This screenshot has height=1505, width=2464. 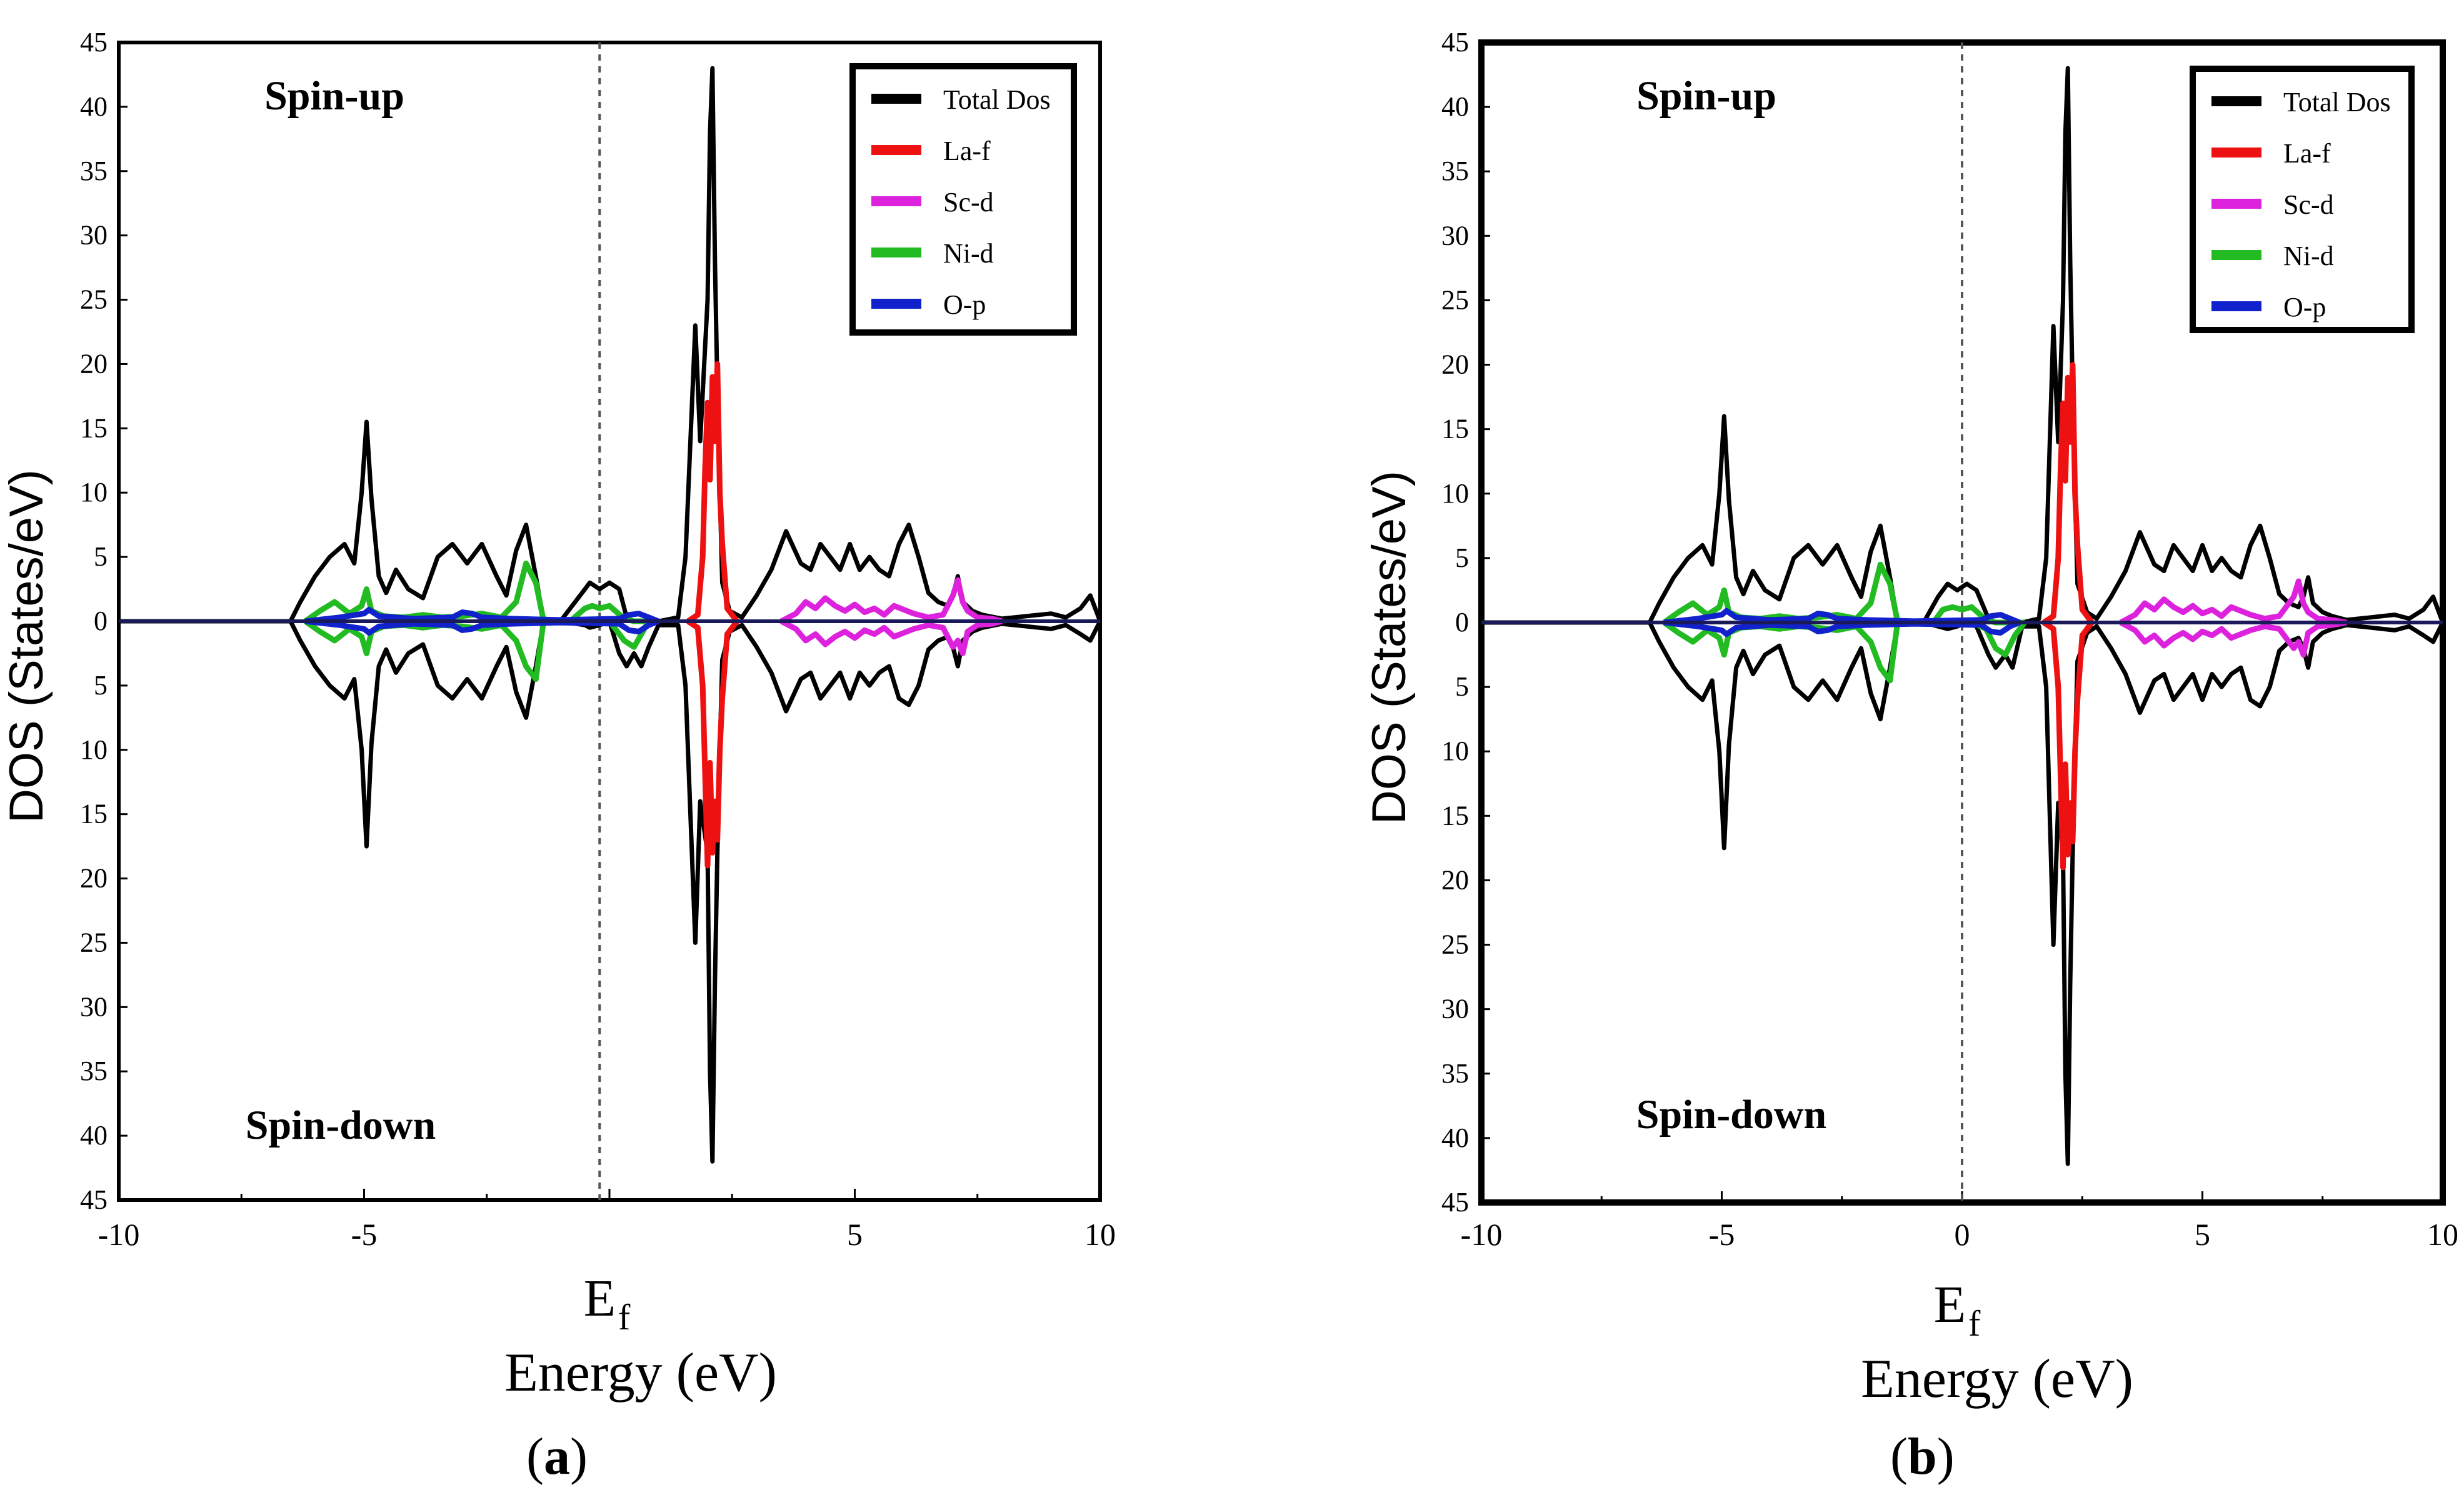 What do you see at coordinates (1843, 593) in the screenshot?
I see `series-ni-d-spin-up` at bounding box center [1843, 593].